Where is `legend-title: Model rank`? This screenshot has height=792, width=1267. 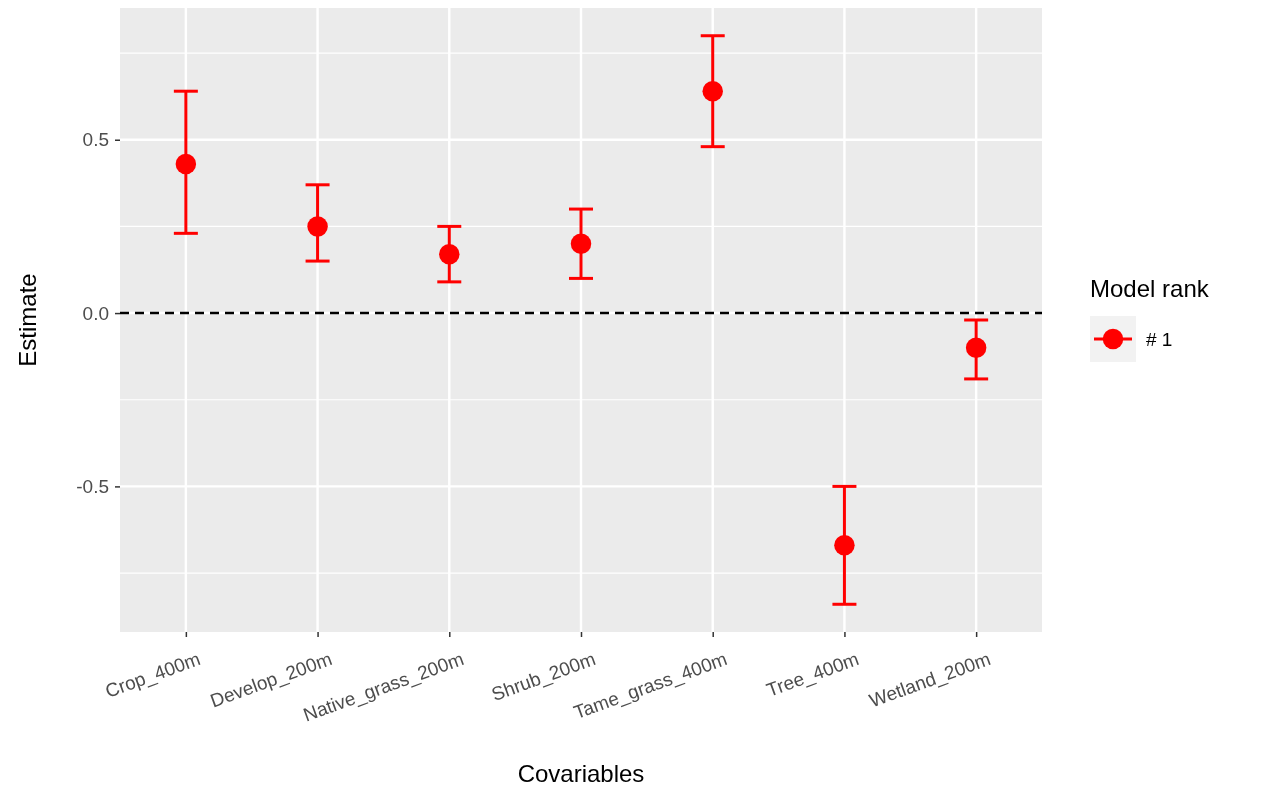
legend-title: Model rank is located at coordinates (1150, 288).